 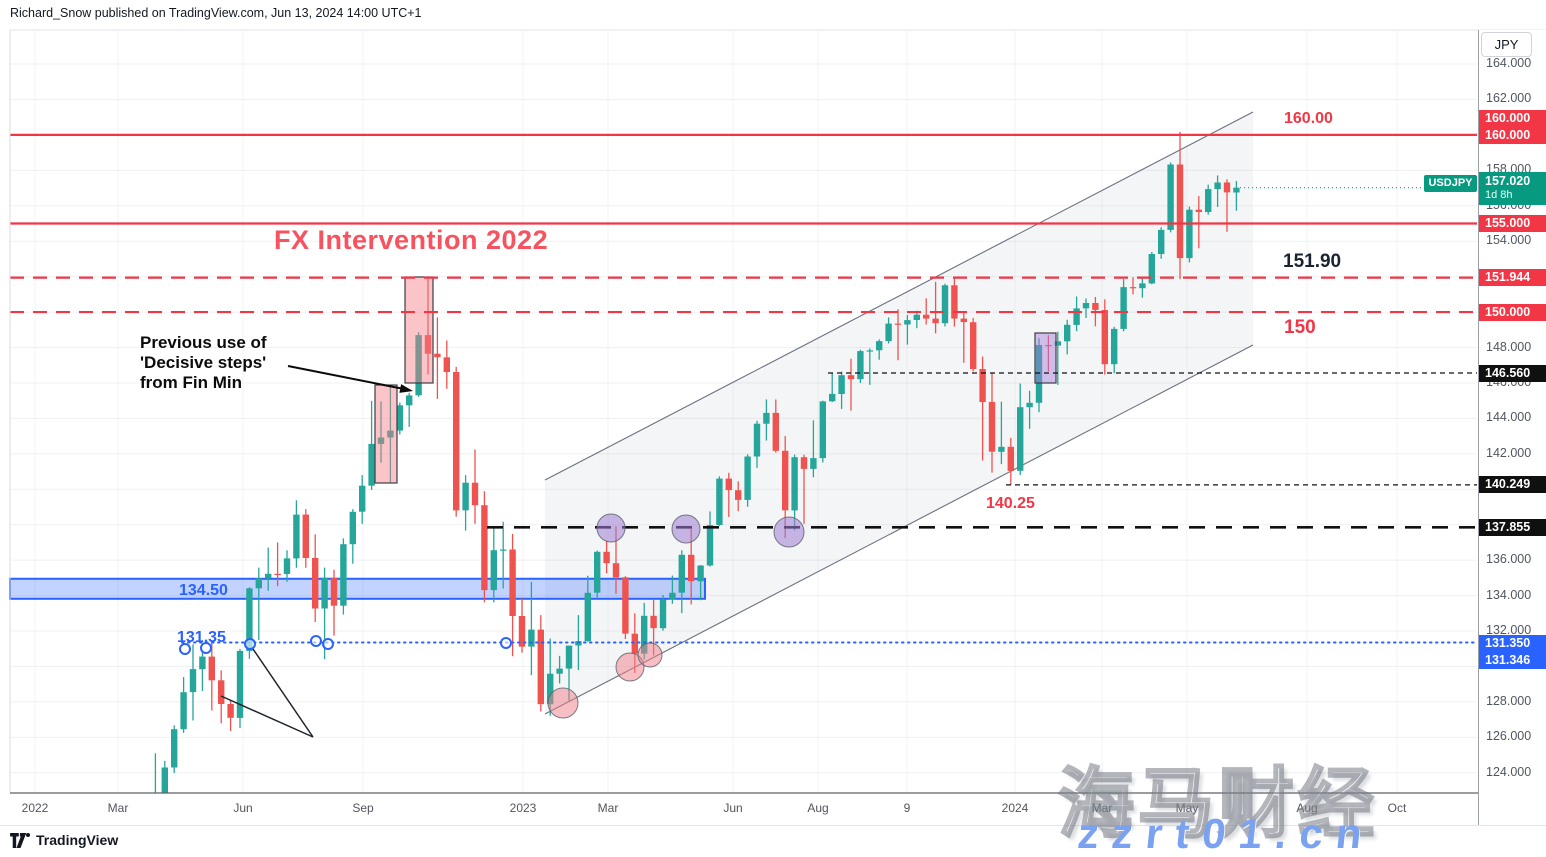 I want to click on decisive-line-3: from Fin Min, so click(x=191, y=382).